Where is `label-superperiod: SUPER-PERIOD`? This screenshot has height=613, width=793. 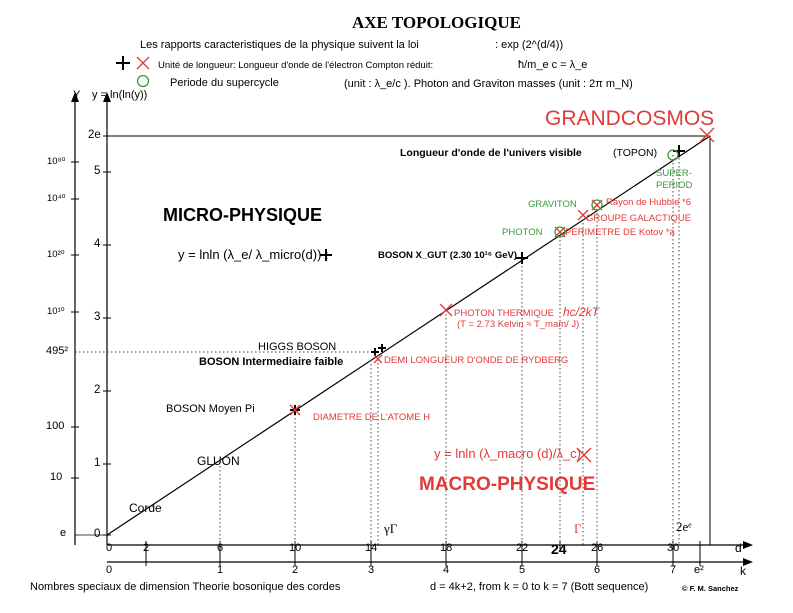
label-superperiod: SUPER-PERIOD is located at coordinates (674, 180).